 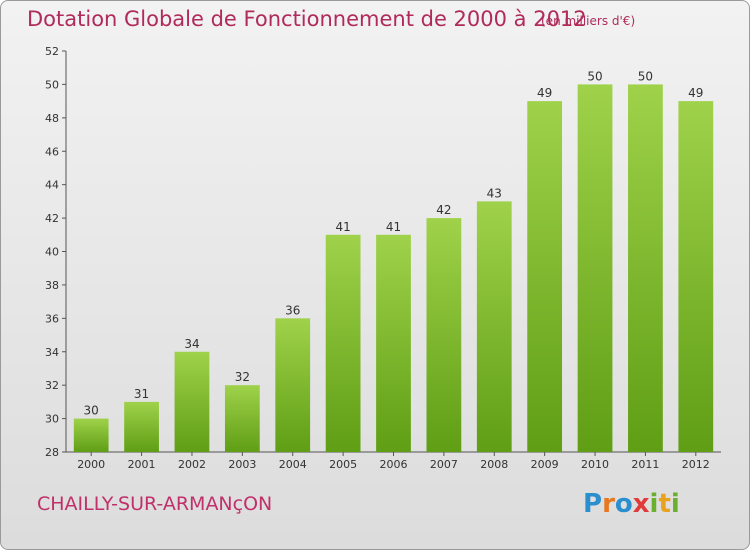 What do you see at coordinates (52, 452) in the screenshot?
I see `y-tick-label: 28` at bounding box center [52, 452].